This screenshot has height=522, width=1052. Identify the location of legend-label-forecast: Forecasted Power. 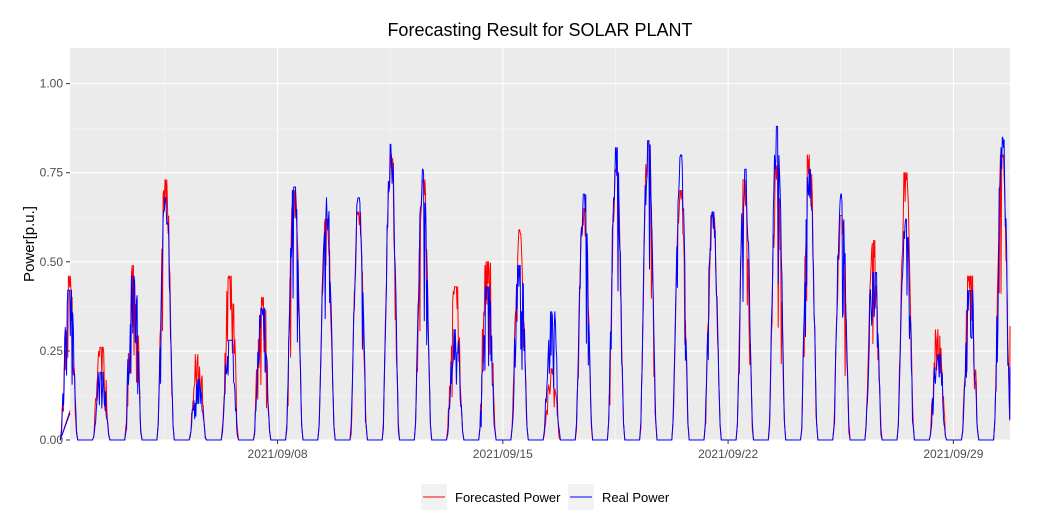
(508, 497).